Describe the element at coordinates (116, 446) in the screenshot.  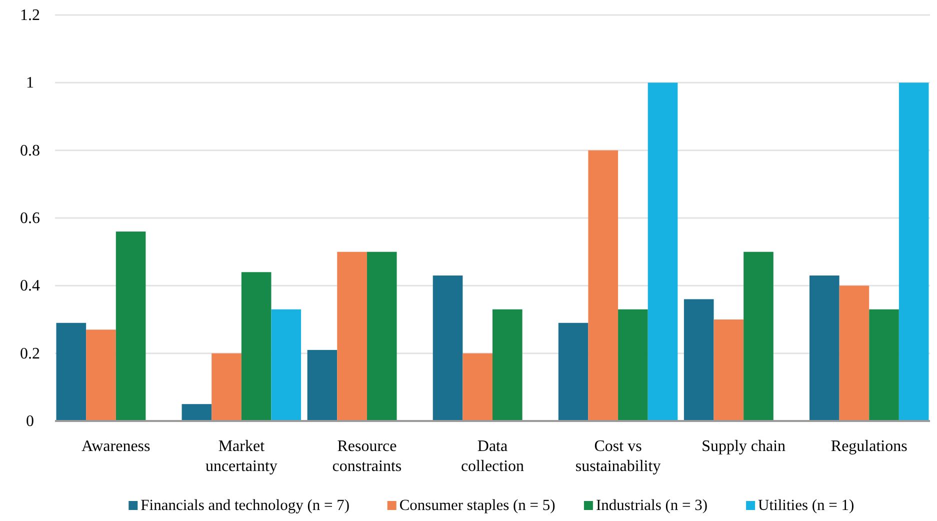
I see `x-tick-label: Awareness` at that location.